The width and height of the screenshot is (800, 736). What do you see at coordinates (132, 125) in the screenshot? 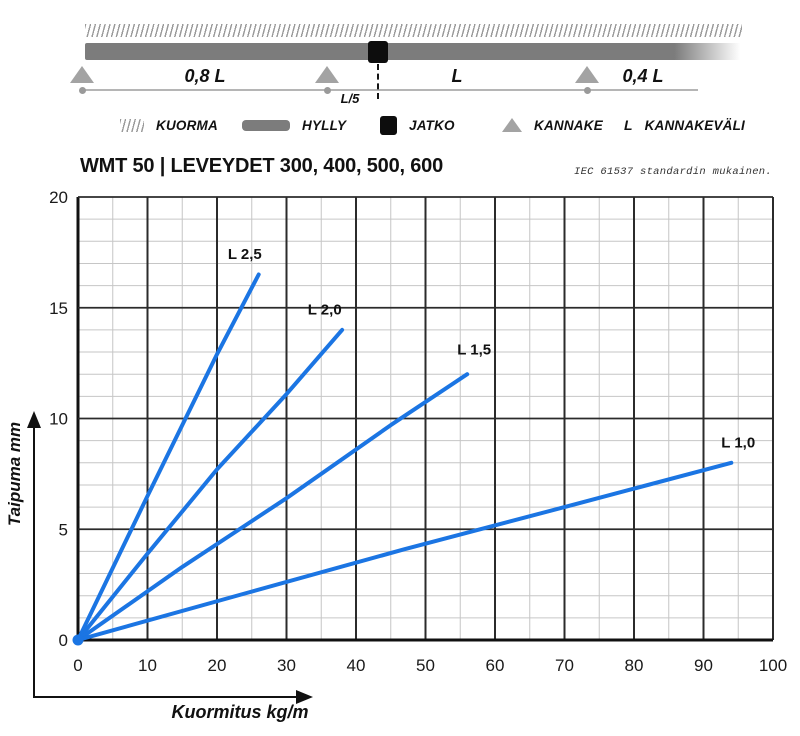
I see `load-hatch-icon` at bounding box center [132, 125].